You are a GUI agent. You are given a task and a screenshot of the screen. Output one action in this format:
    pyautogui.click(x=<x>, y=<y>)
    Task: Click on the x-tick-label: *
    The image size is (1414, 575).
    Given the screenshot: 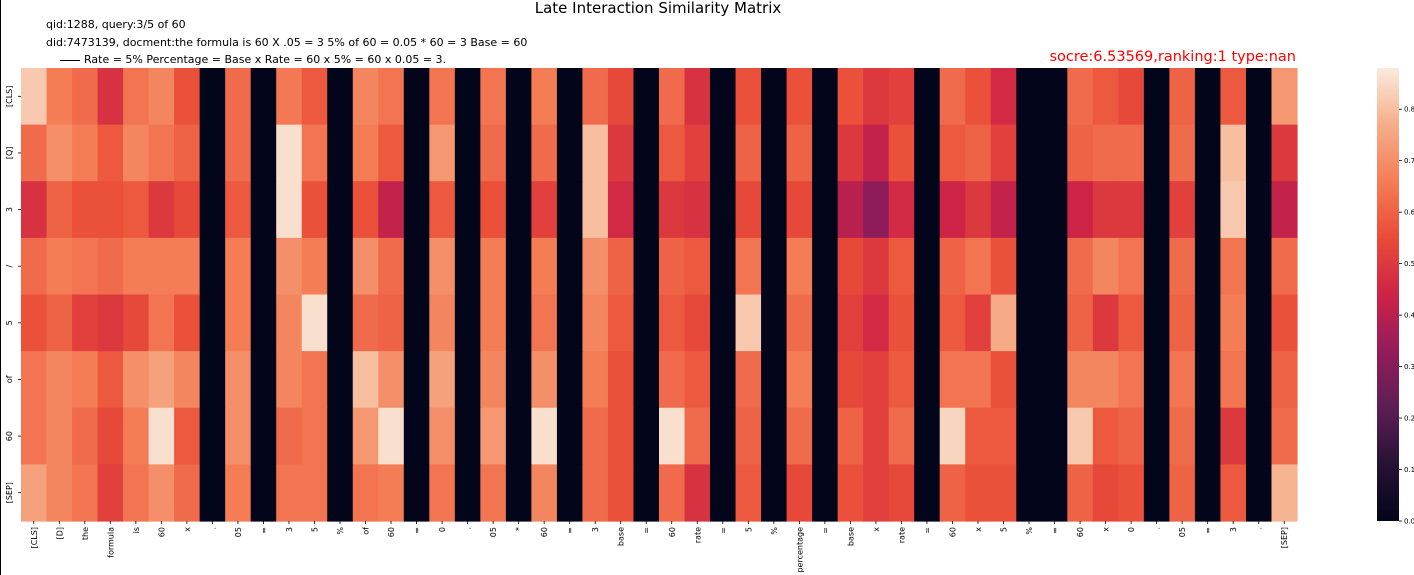 What is the action you would take?
    pyautogui.click(x=519, y=529)
    